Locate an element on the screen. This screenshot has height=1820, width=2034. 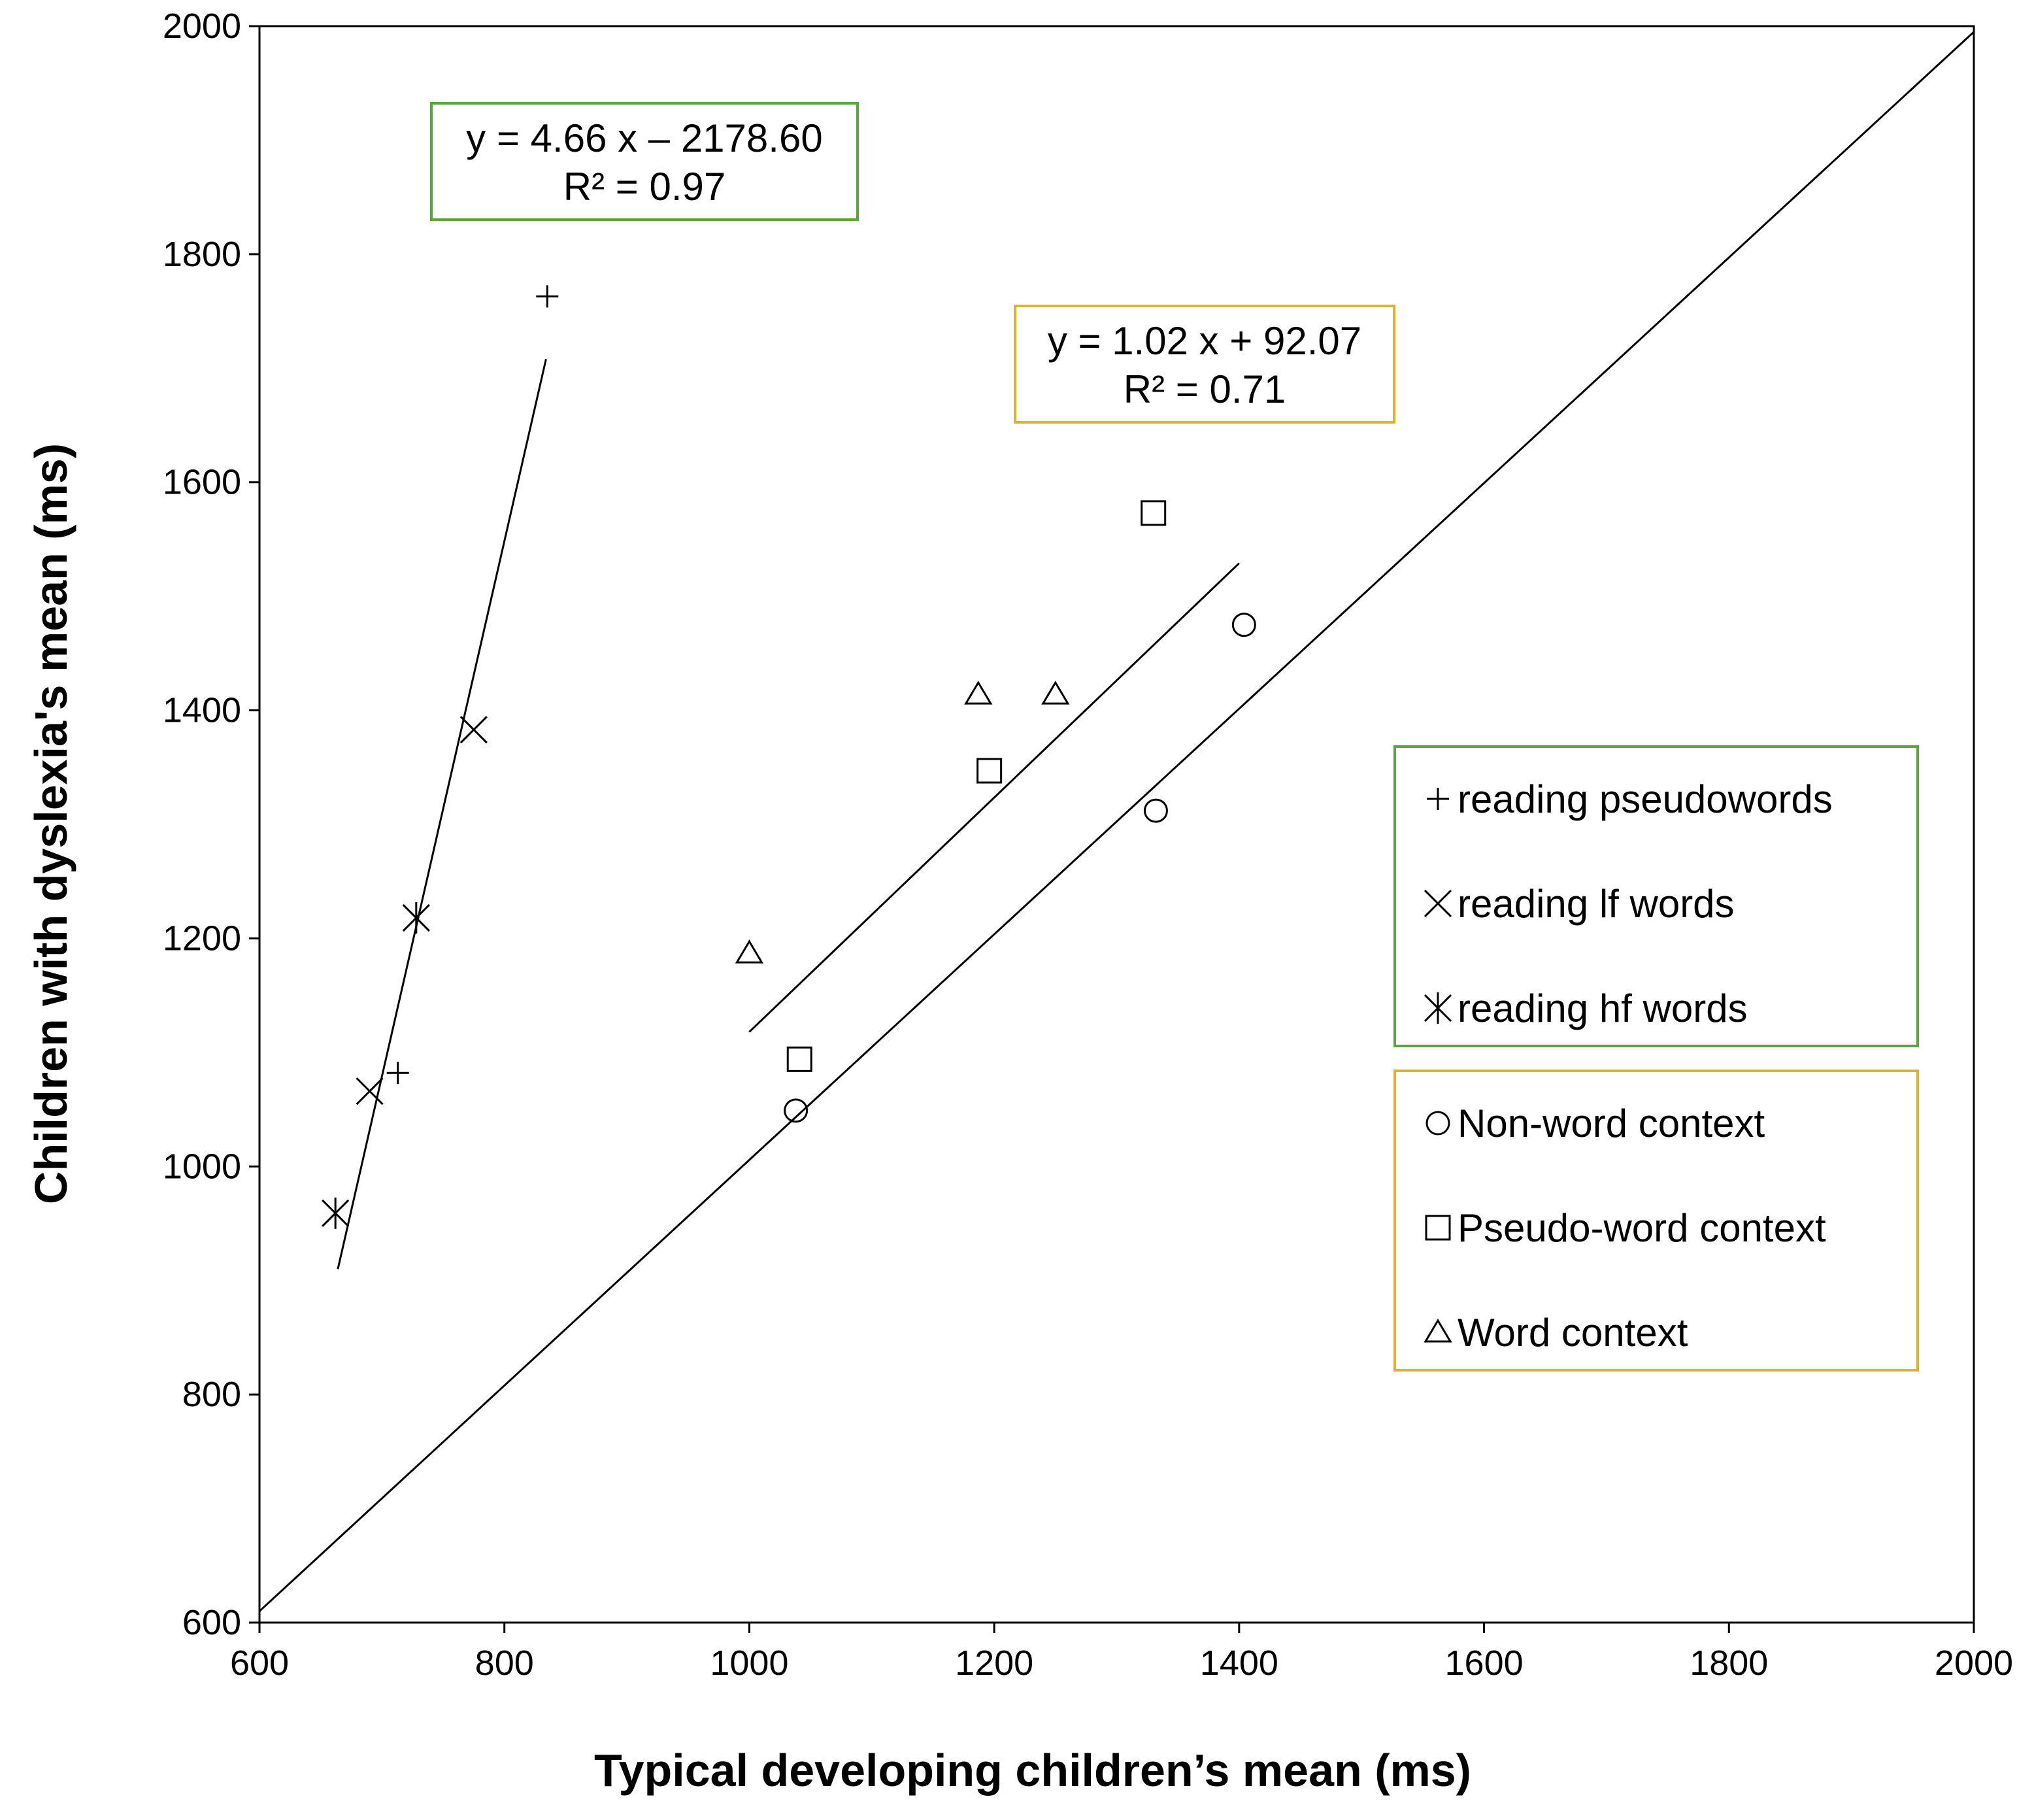
x-tick-label: 800 is located at coordinates (504, 1663).